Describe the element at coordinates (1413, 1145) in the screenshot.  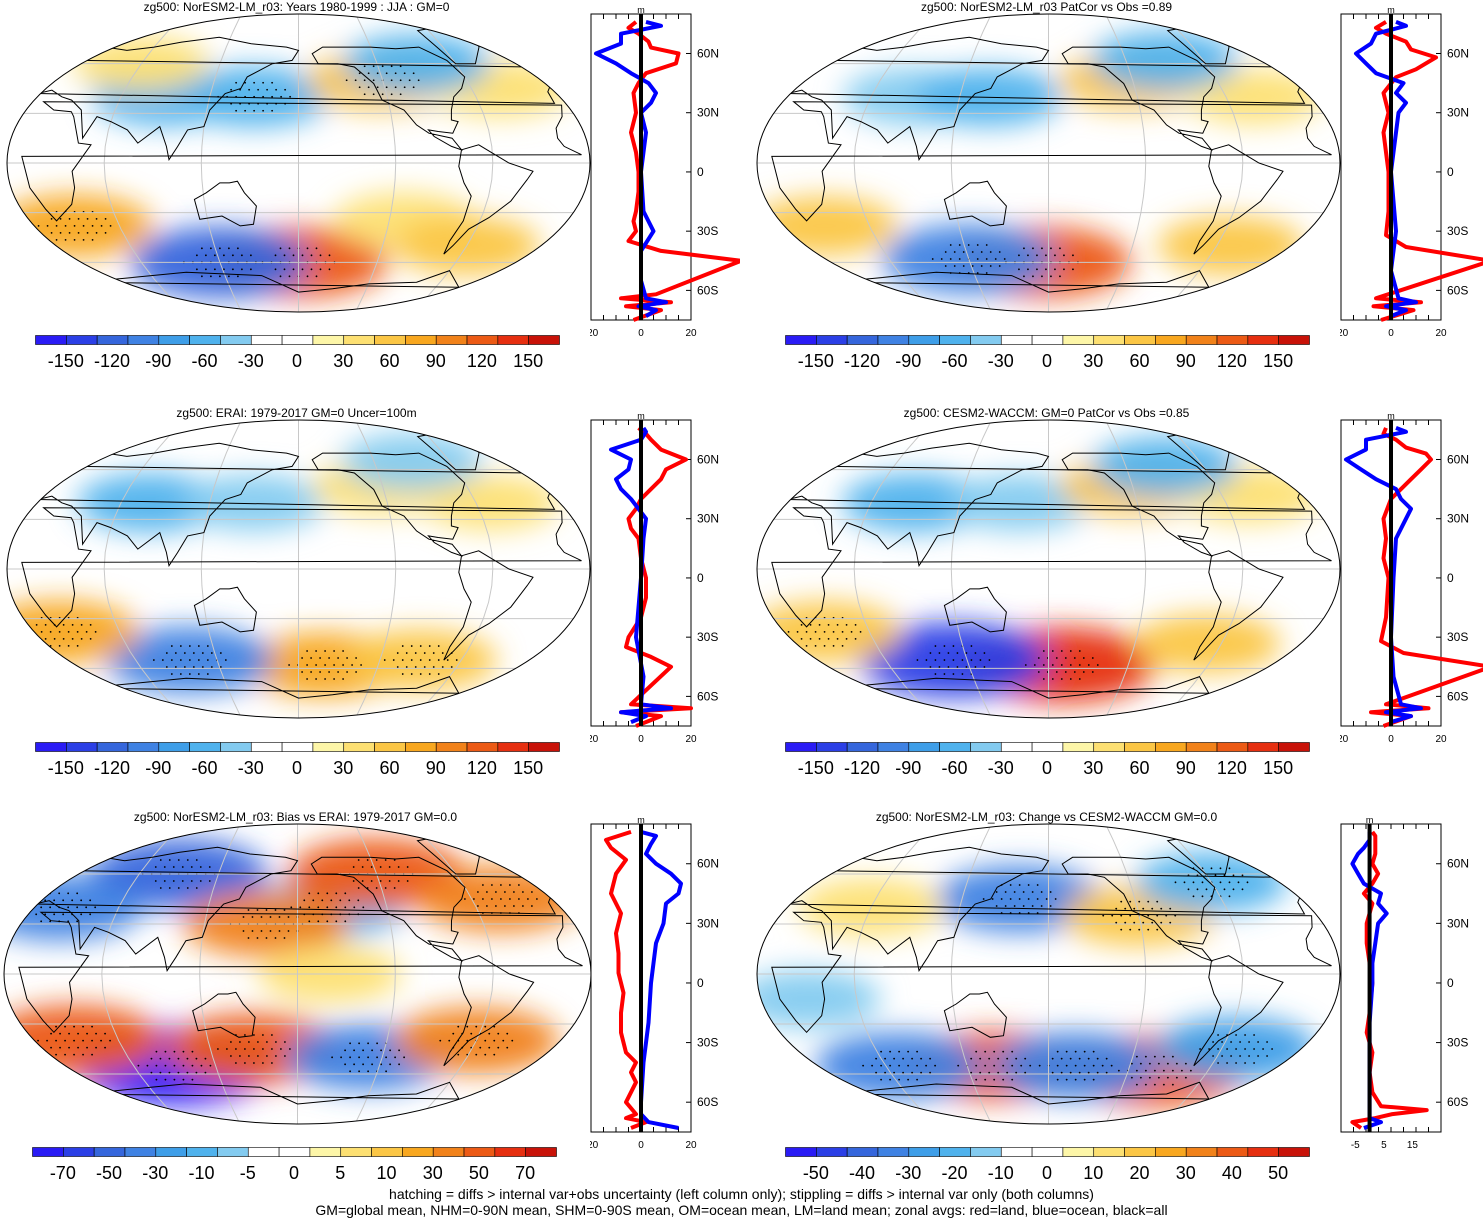
I see `zonal-x-tick-label: 15` at that location.